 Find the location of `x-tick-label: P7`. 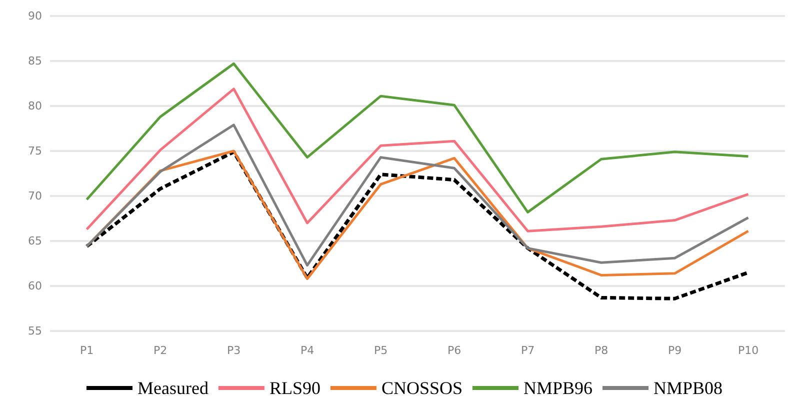

x-tick-label: P7 is located at coordinates (527, 350).